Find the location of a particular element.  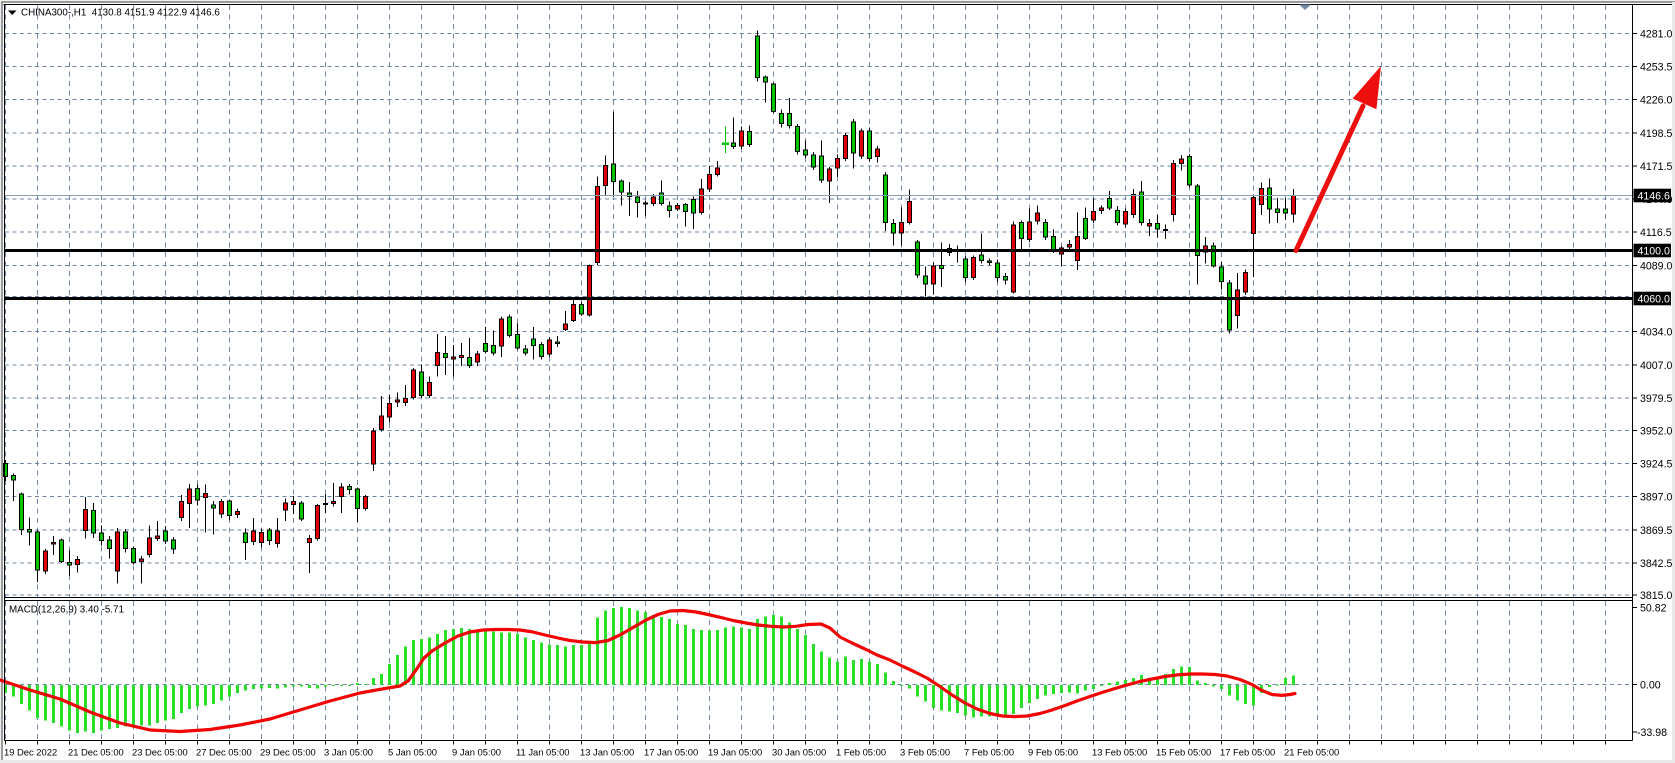

svg-text: 4100.0 is located at coordinates (1654, 252).